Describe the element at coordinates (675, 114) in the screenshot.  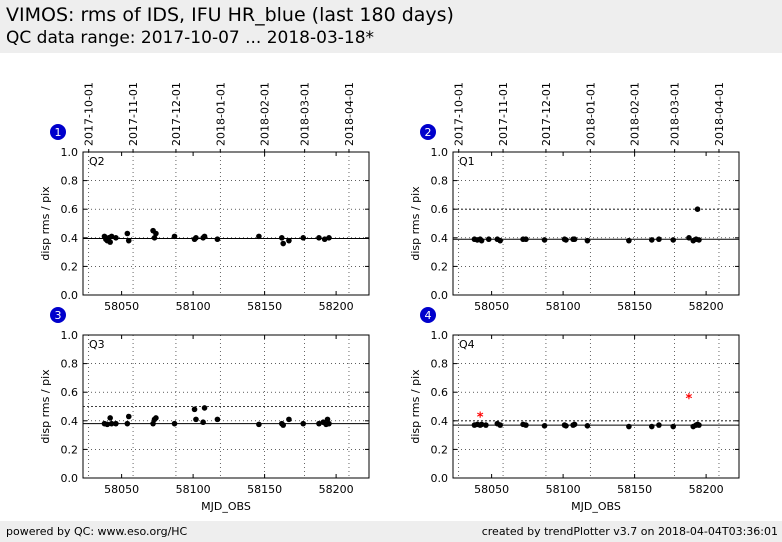
I see `date-tick-label: 2018-03-01` at that location.